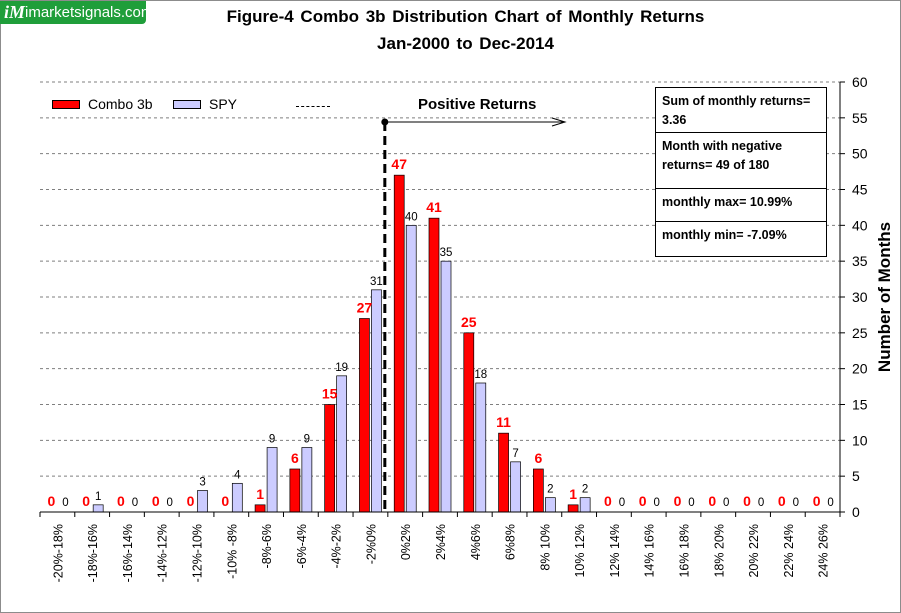  Describe the element at coordinates (198, 553) in the screenshot. I see `x-tick-label: -12%-10%` at that location.